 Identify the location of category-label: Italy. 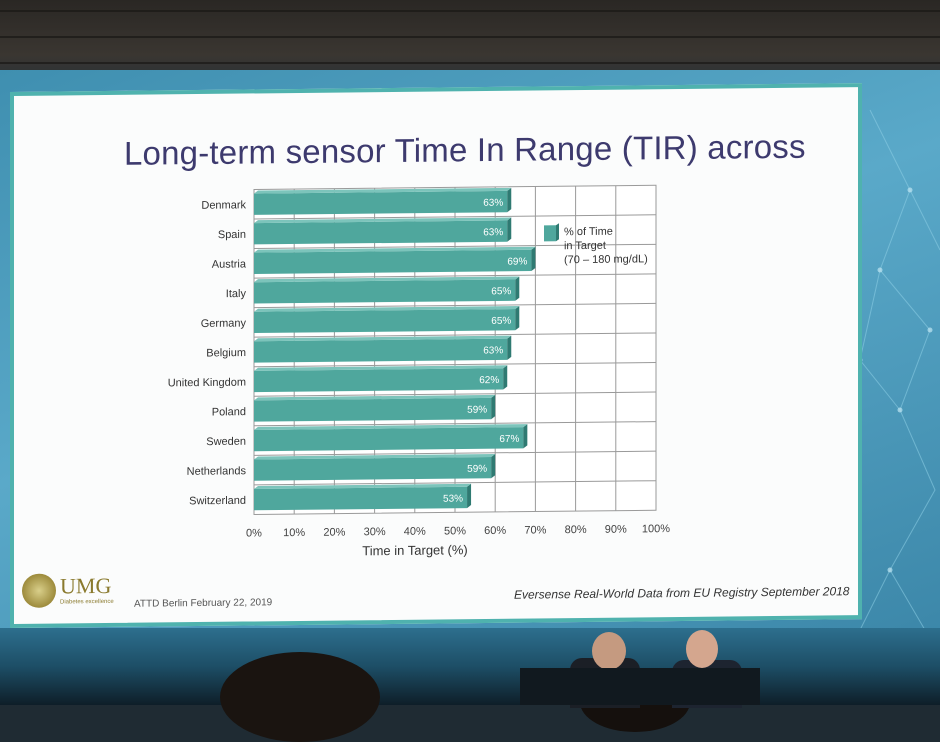
(236, 294).